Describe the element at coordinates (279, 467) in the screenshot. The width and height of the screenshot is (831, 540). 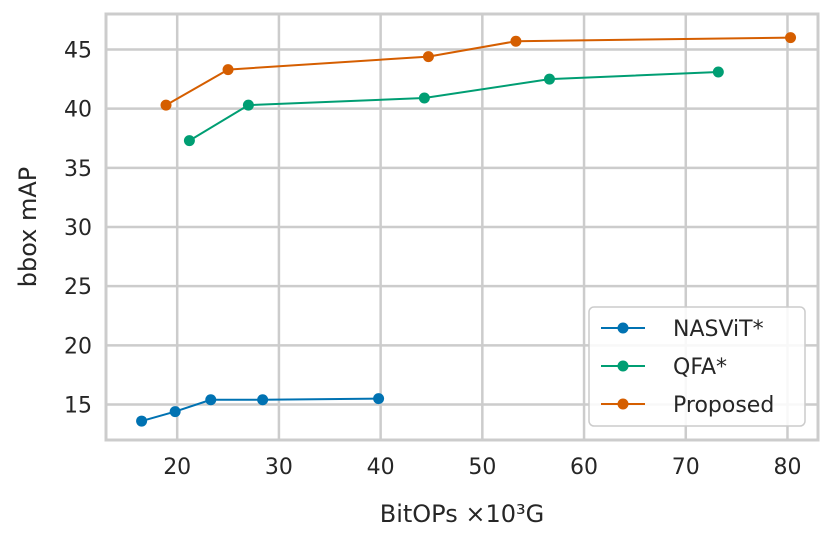
I see `x-tick-label: 30` at that location.